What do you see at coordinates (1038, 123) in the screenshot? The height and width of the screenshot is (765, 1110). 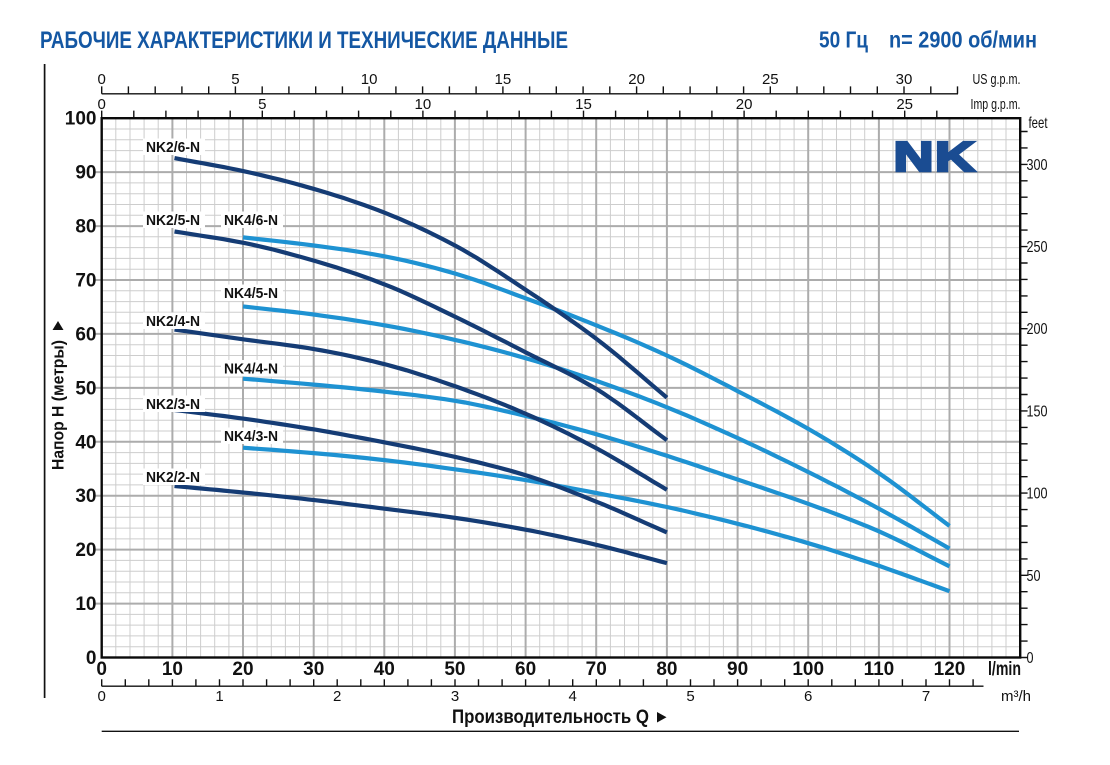 I see `svg-text: feet` at bounding box center [1038, 123].